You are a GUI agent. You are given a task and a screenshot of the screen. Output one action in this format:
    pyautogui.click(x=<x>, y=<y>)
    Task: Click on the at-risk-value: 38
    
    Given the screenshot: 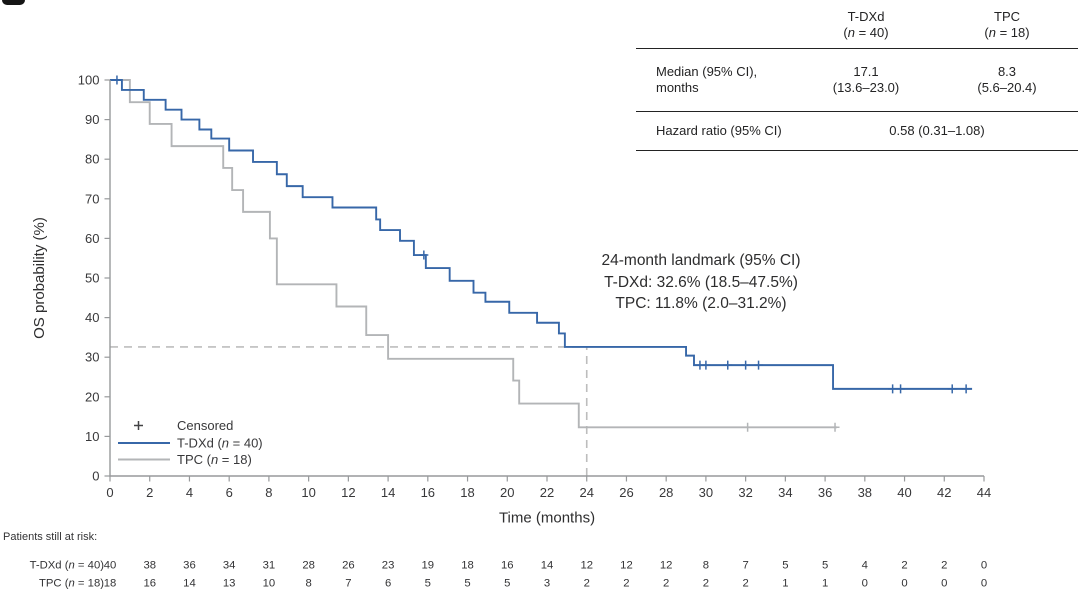 What is the action you would take?
    pyautogui.click(x=149, y=566)
    